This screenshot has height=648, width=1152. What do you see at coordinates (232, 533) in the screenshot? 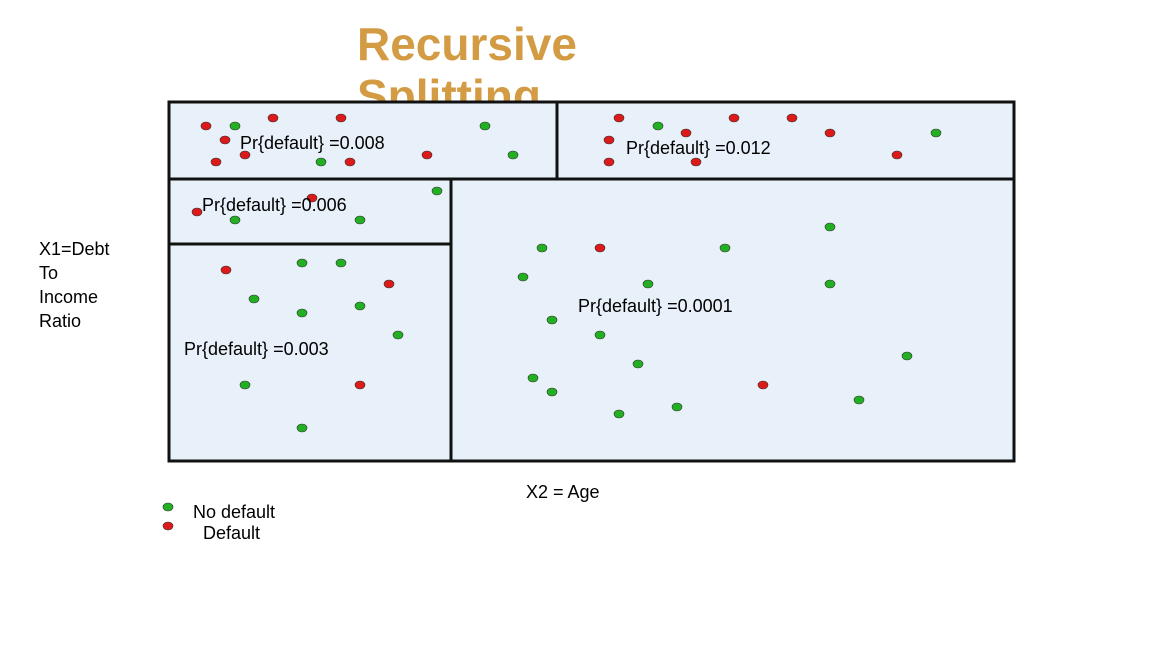
I see `legend-default-label: Default` at bounding box center [232, 533].